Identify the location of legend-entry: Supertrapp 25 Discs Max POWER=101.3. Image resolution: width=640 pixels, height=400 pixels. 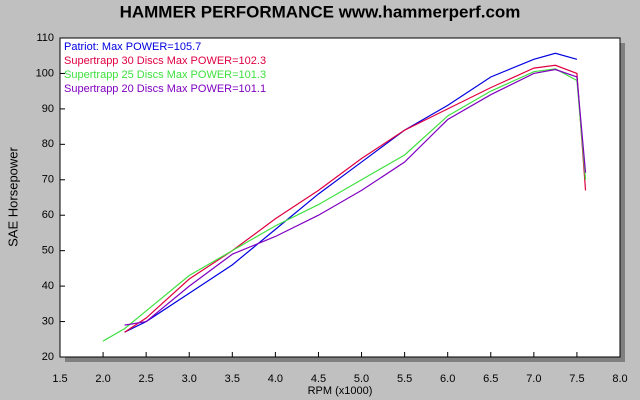
(165, 75).